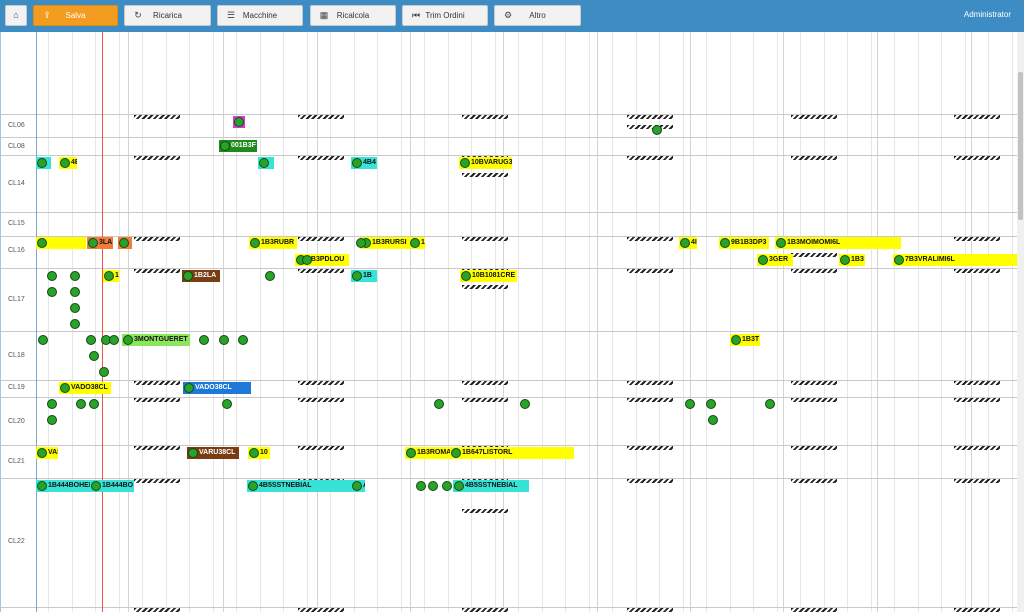 The width and height of the screenshot is (1024, 612). Describe the element at coordinates (485, 163) in the screenshot. I see `job-bar: 10BVARUG3` at that location.